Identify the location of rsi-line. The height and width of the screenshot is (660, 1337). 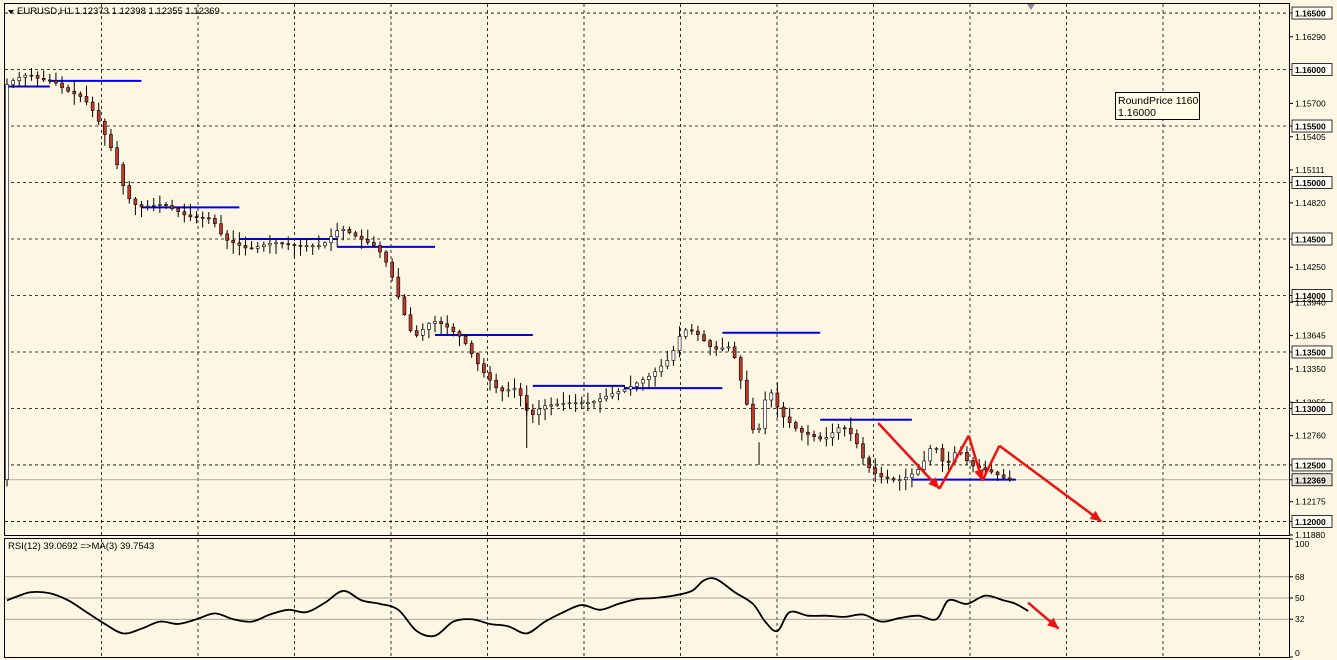
(517, 607).